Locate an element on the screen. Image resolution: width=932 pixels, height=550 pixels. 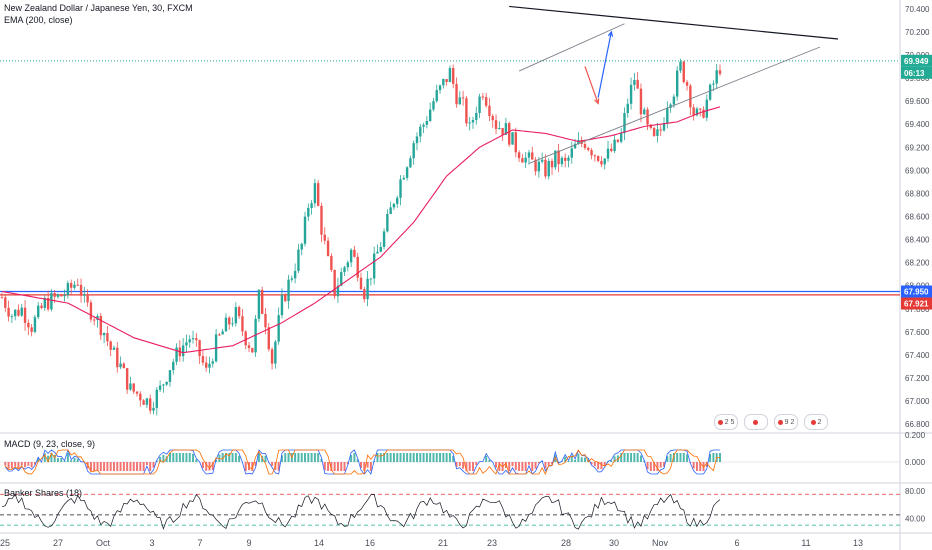
price-tick-label: 68.400 is located at coordinates (917, 240).